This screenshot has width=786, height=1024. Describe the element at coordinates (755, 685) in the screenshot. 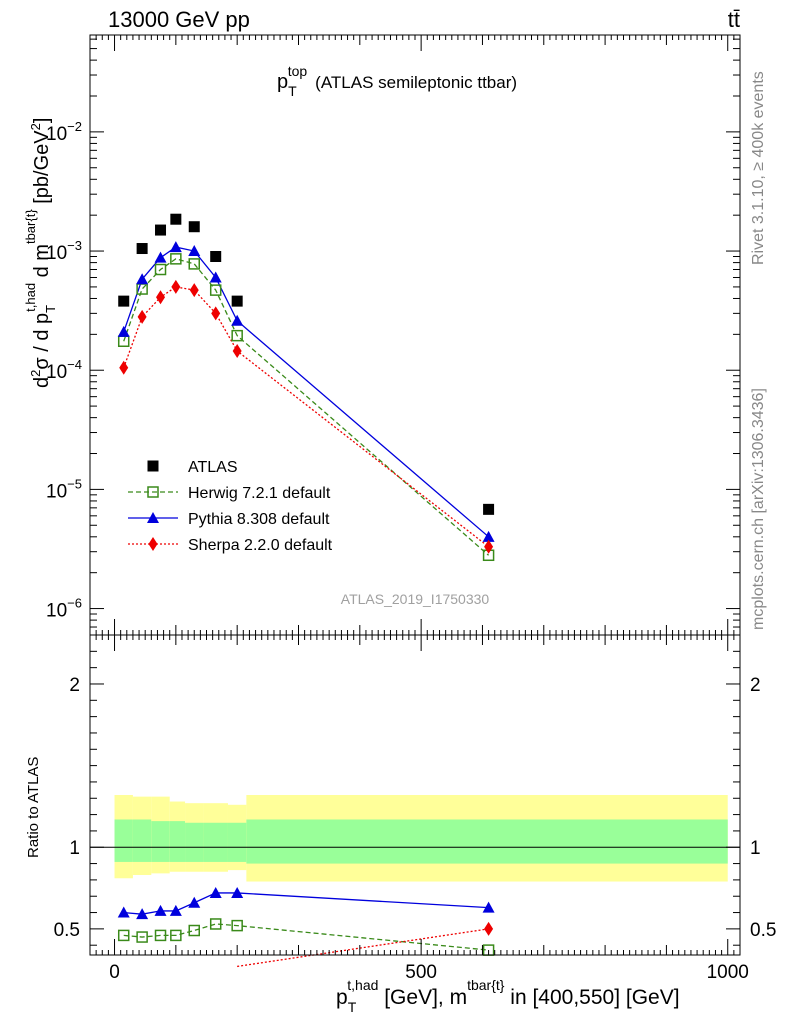

I see `ratio-y-tick-label-right: 2` at that location.